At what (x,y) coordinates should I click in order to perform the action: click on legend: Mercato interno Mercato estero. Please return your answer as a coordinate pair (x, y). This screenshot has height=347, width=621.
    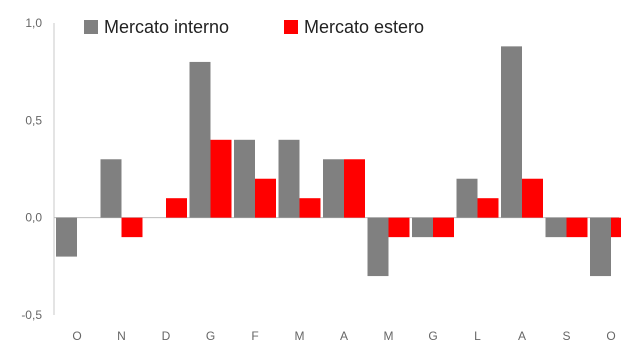
    Looking at the image, I should click on (254, 27).